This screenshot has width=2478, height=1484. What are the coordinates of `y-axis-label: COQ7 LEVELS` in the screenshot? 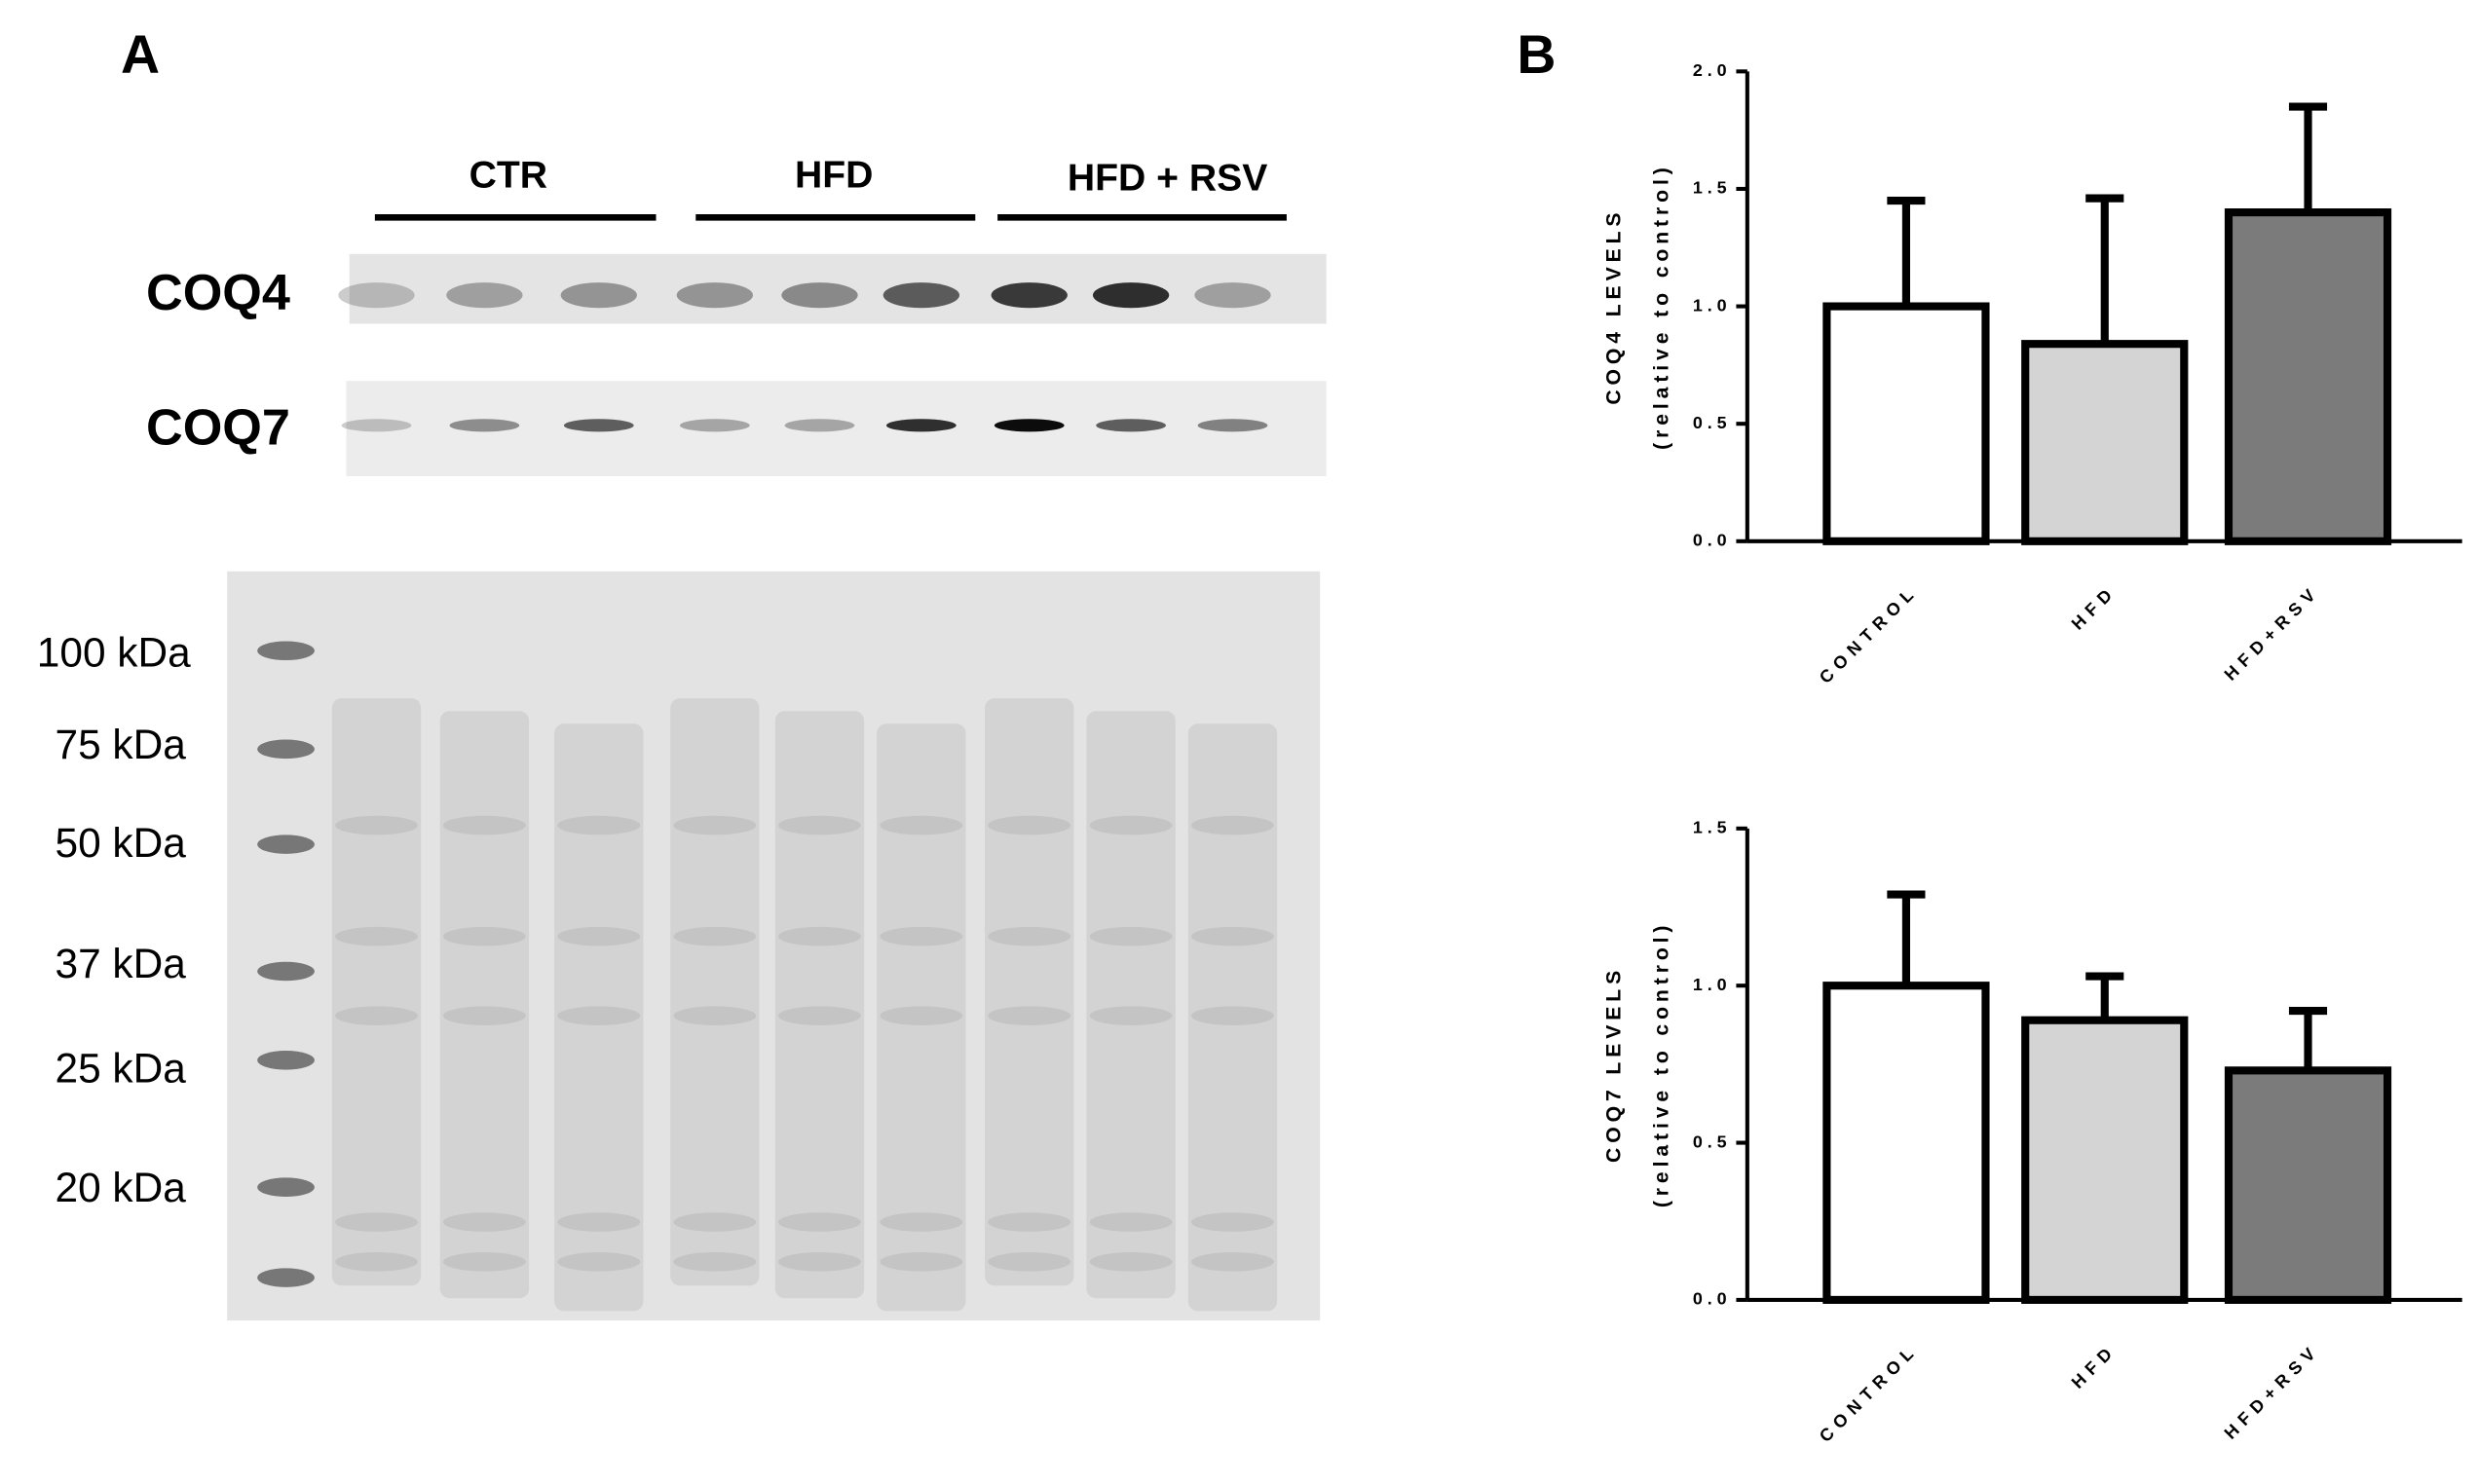 It's located at (1614, 1064).